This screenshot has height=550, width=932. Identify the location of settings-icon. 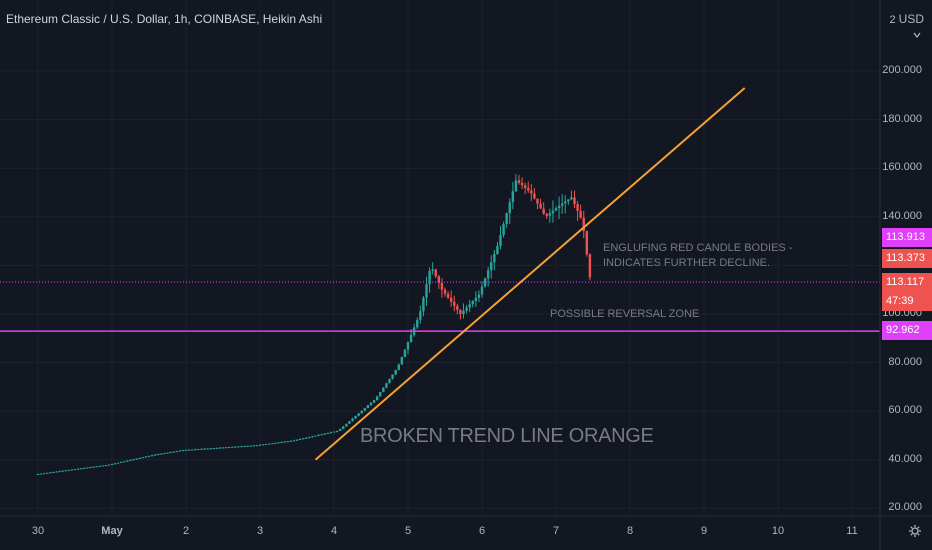
(915, 531).